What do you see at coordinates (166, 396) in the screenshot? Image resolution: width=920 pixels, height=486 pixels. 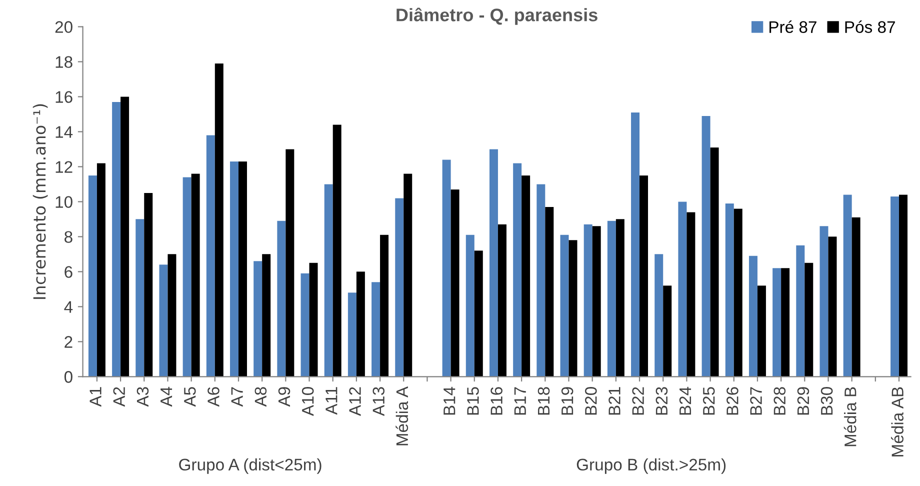 I see `x-tick-label: A4` at bounding box center [166, 396].